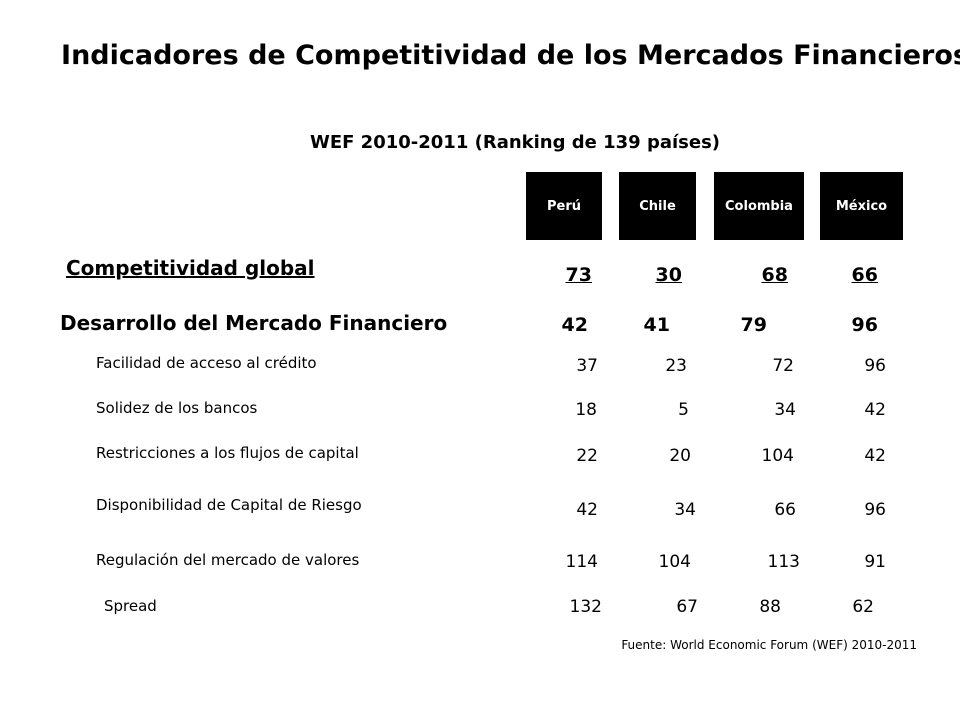  What do you see at coordinates (229, 505) in the screenshot?
I see `row-label-capital-riesgo: Disponibilidad de Capital de Riesgo` at bounding box center [229, 505].